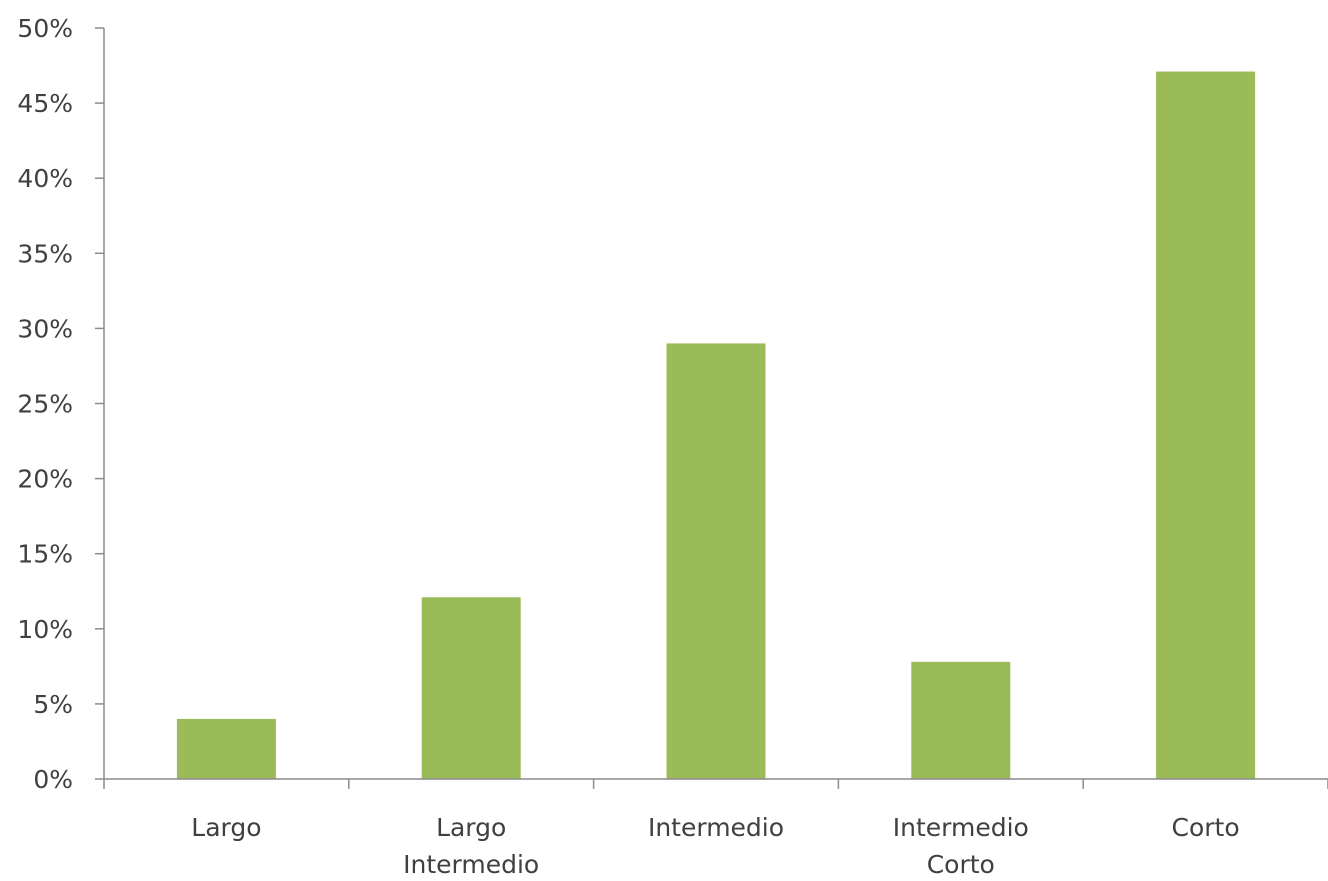 The width and height of the screenshot is (1328, 881). I want to click on y-tick-label: 10%, so click(45, 629).